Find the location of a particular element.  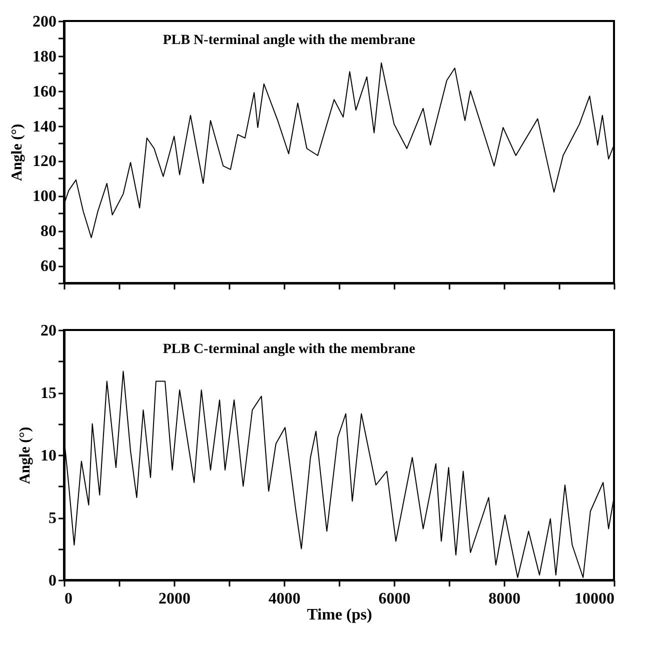

y-tick-label: 15 is located at coordinates (48, 393).